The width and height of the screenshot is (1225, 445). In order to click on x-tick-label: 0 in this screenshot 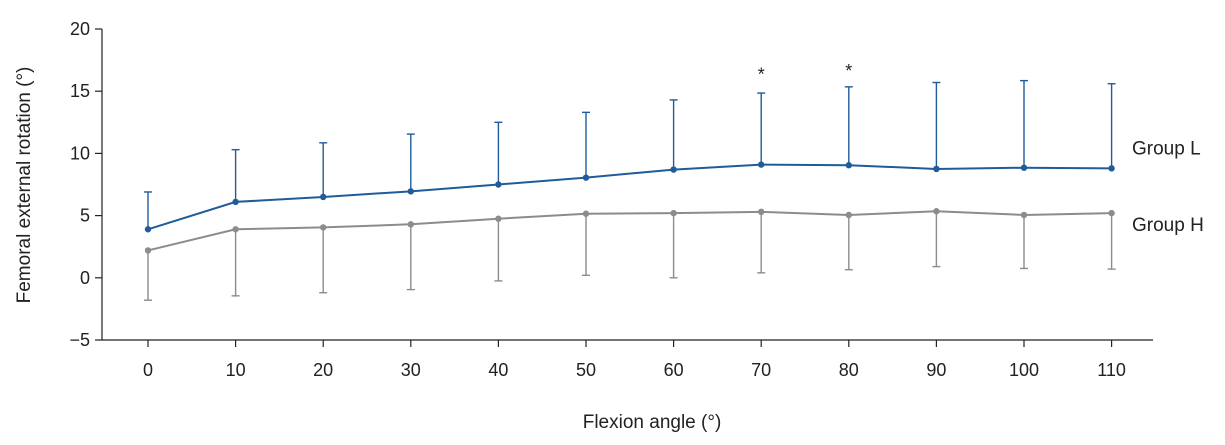, I will do `click(148, 370)`.